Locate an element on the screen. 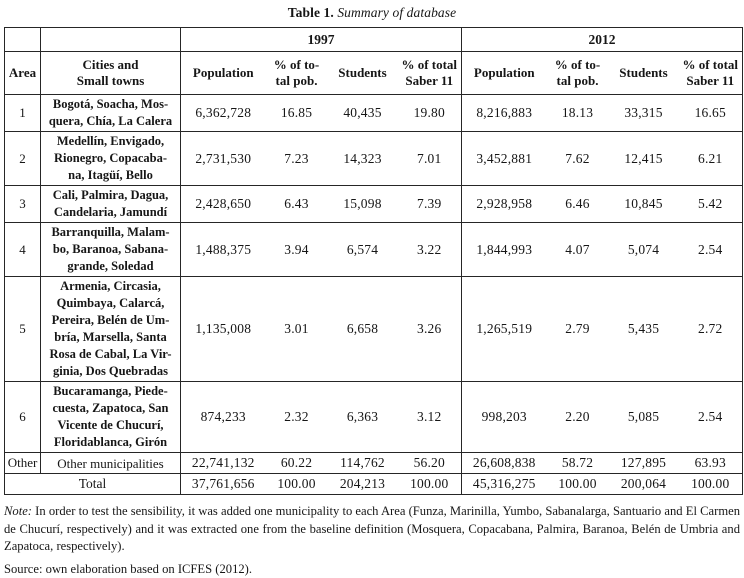  cell-area: 1 is located at coordinates (22, 113).